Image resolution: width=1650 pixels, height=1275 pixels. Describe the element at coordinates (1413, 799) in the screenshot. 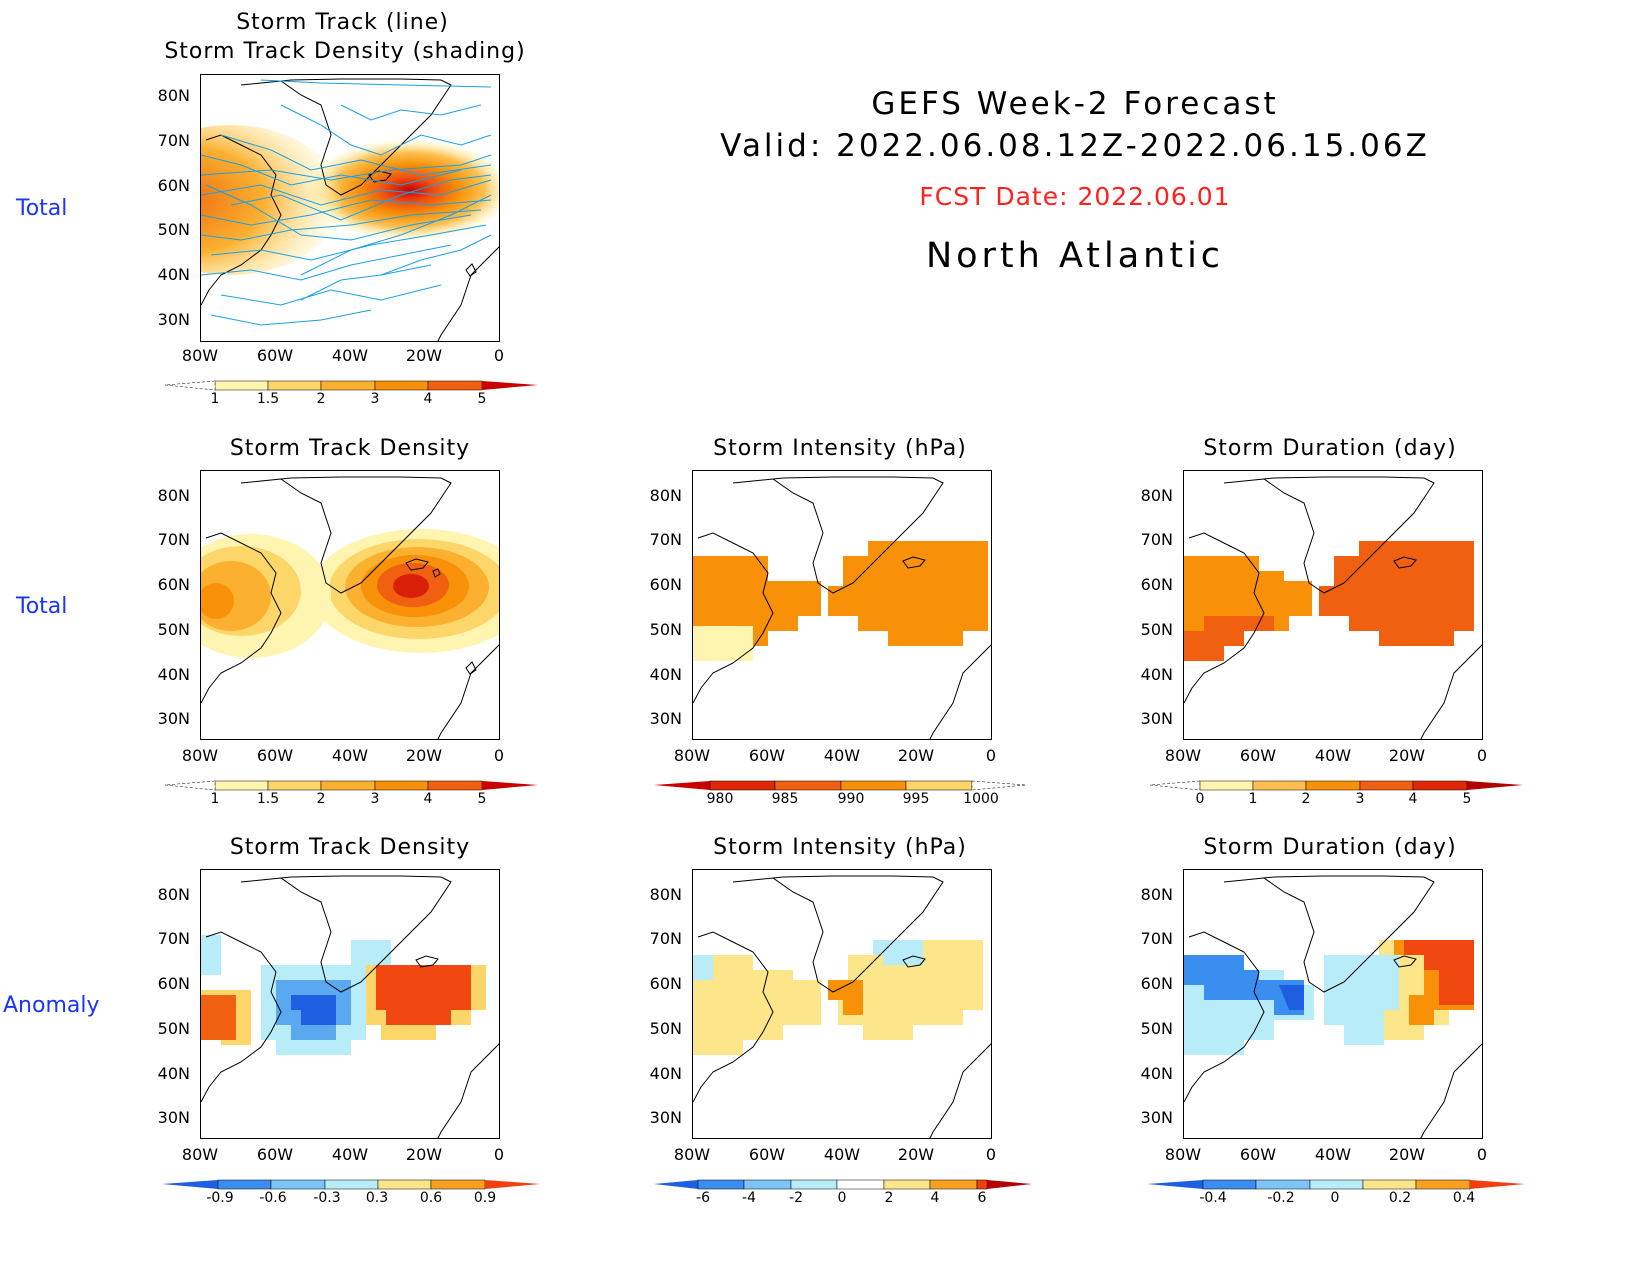

I see `cb4-label-5: 4` at that location.